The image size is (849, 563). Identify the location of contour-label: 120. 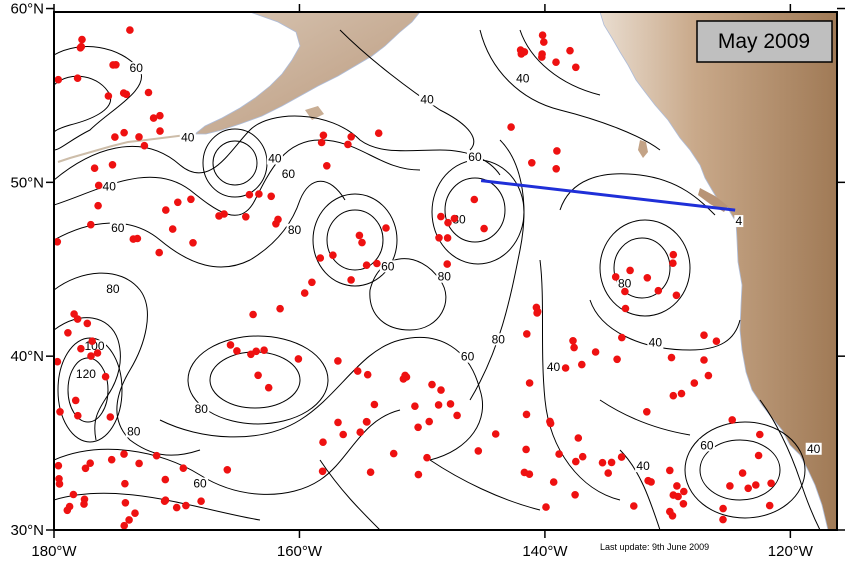
(86, 374).